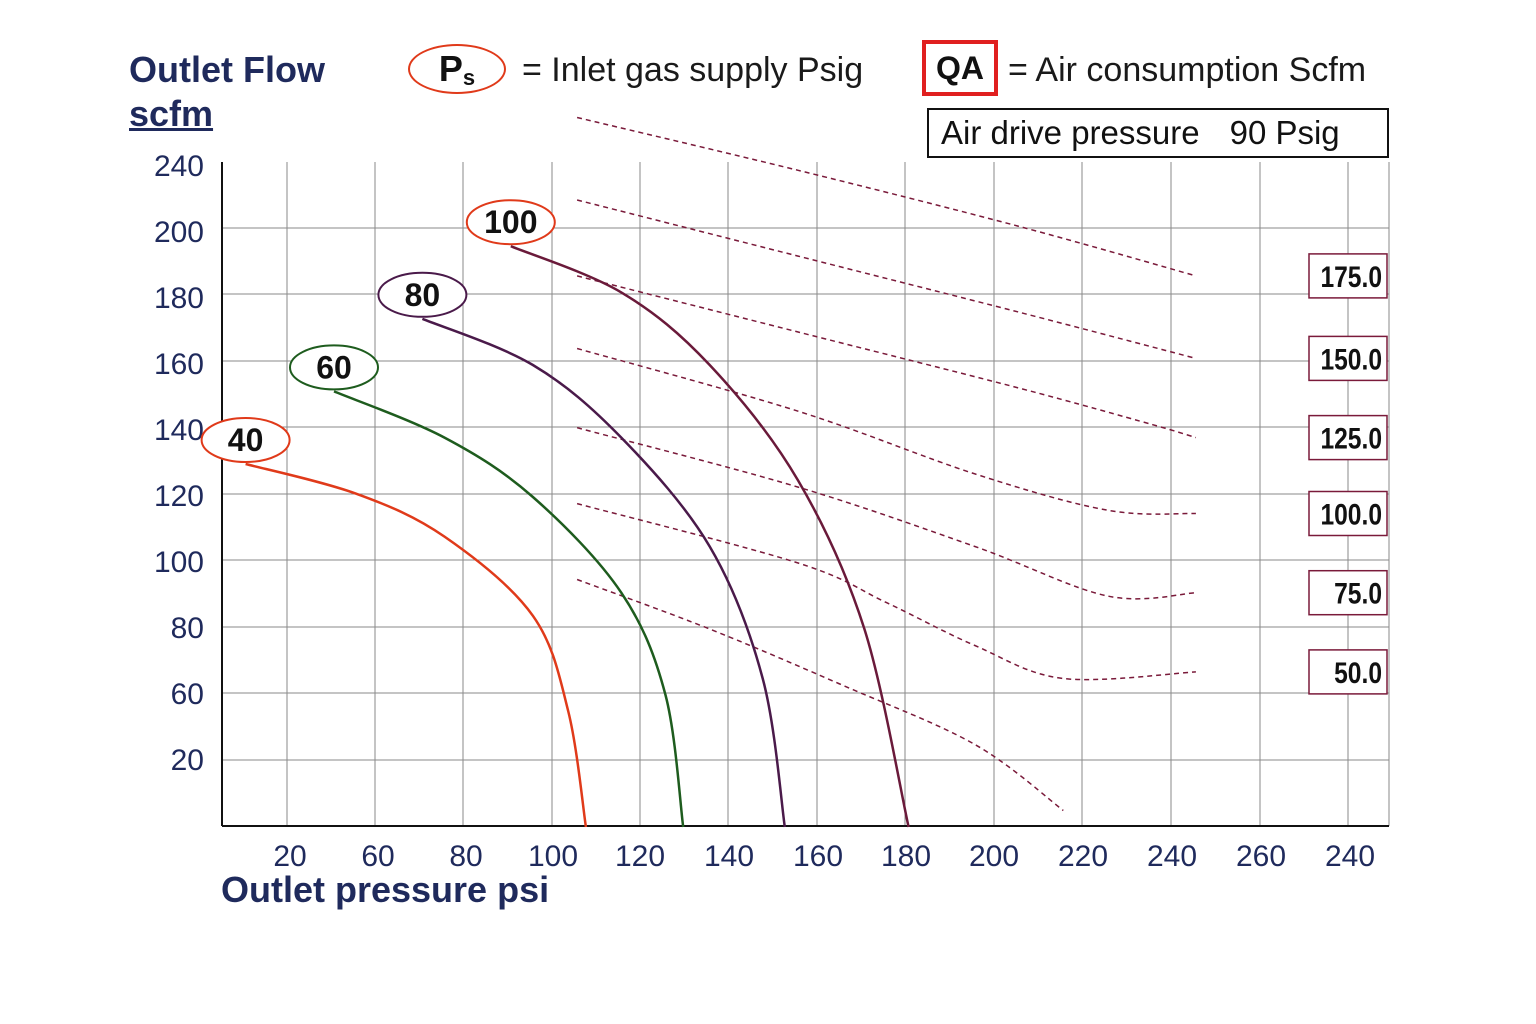 The width and height of the screenshot is (1536, 1024). Describe the element at coordinates (450, 68) in the screenshot. I see `legend-ps-letter: P` at that location.